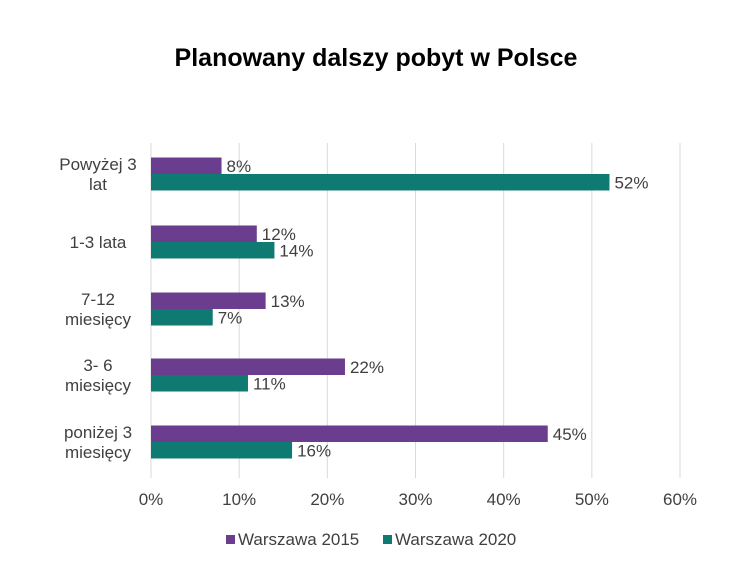 The width and height of the screenshot is (752, 588). I want to click on data-label-warszawa-2015-3-6-miesiecy: 22%, so click(367, 367).